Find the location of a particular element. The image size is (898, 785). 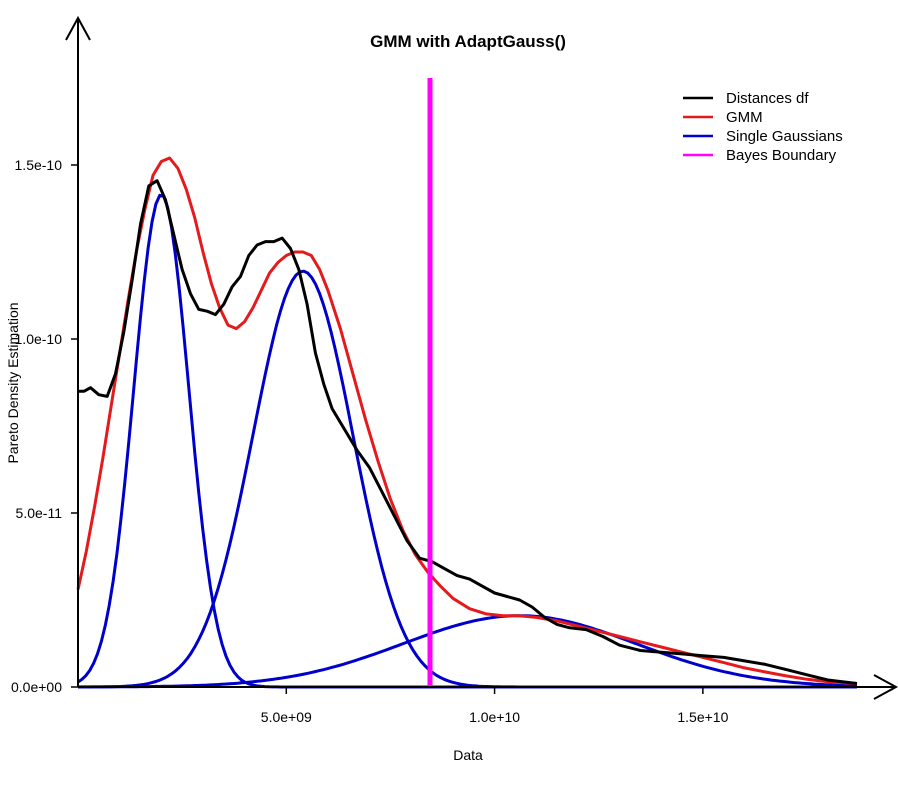

x-tick-label: 1.0e+10 is located at coordinates (494, 717).